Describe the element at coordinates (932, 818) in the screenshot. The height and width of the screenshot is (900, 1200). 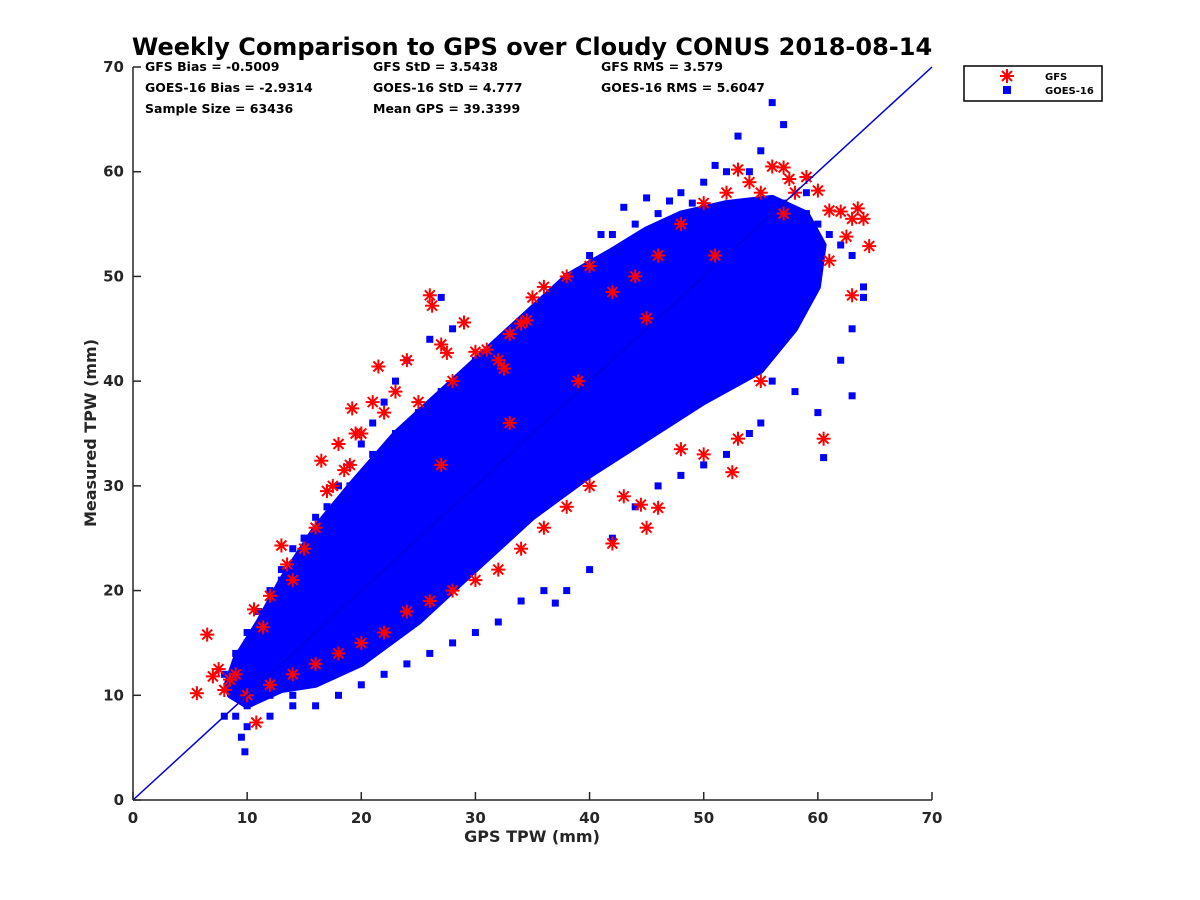
I see `x-tick-label: 70` at that location.